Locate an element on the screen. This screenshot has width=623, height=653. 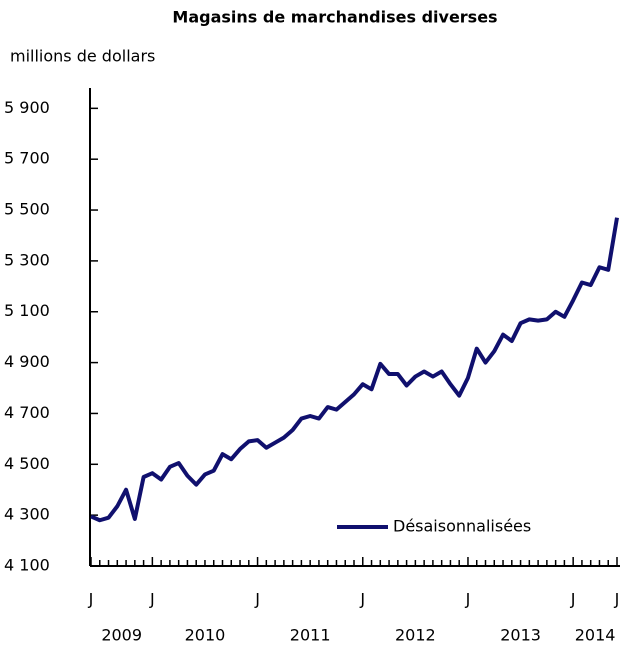
y-tick-label: 5 300 is located at coordinates (27, 259).